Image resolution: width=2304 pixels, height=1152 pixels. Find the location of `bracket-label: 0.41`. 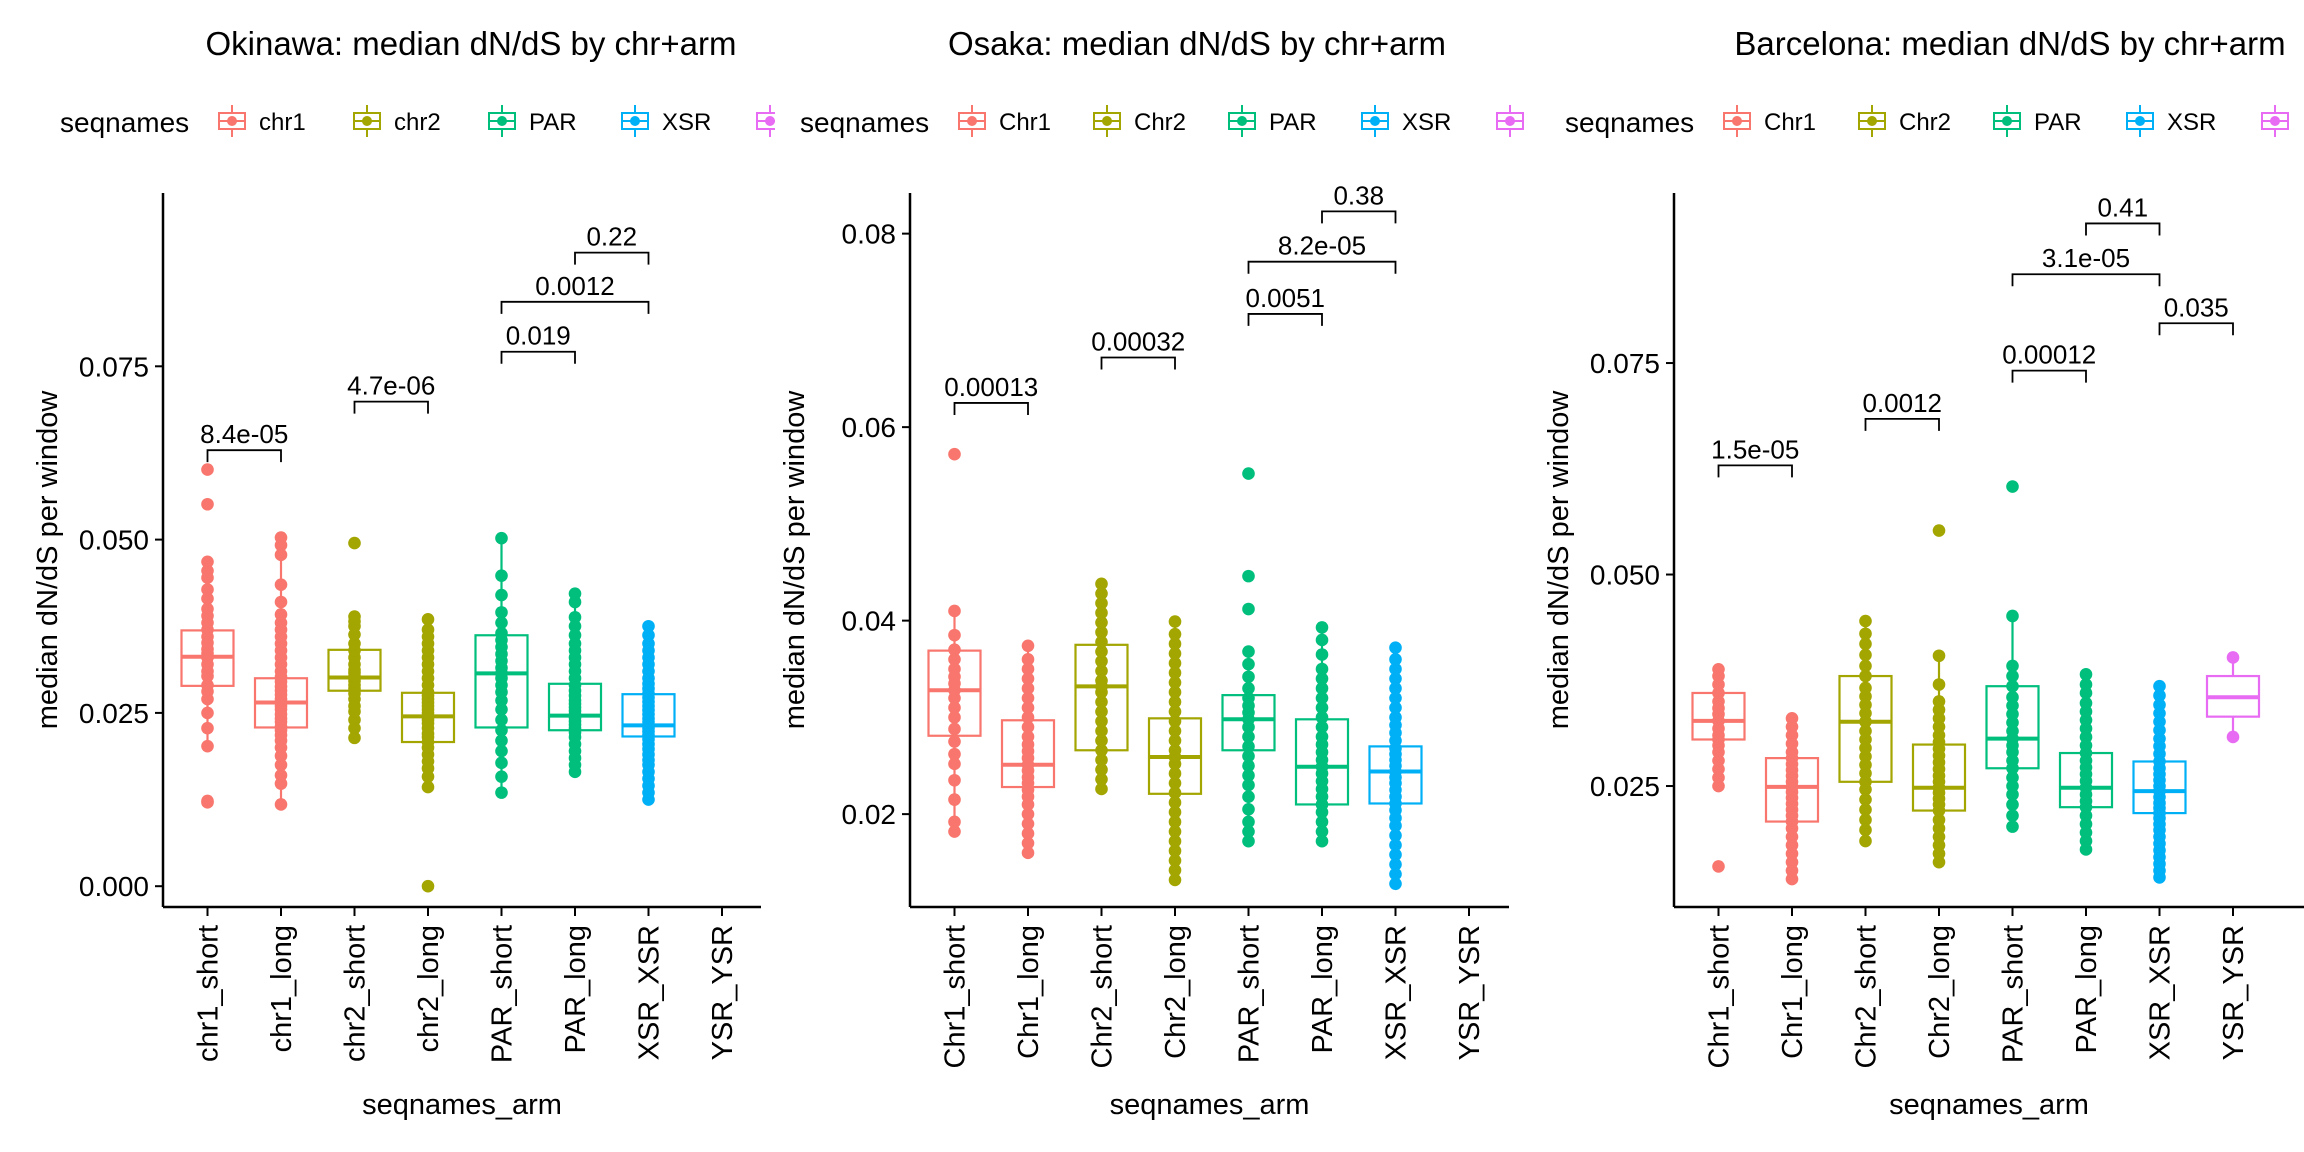

bracket-label: 0.41 is located at coordinates (2122, 207).